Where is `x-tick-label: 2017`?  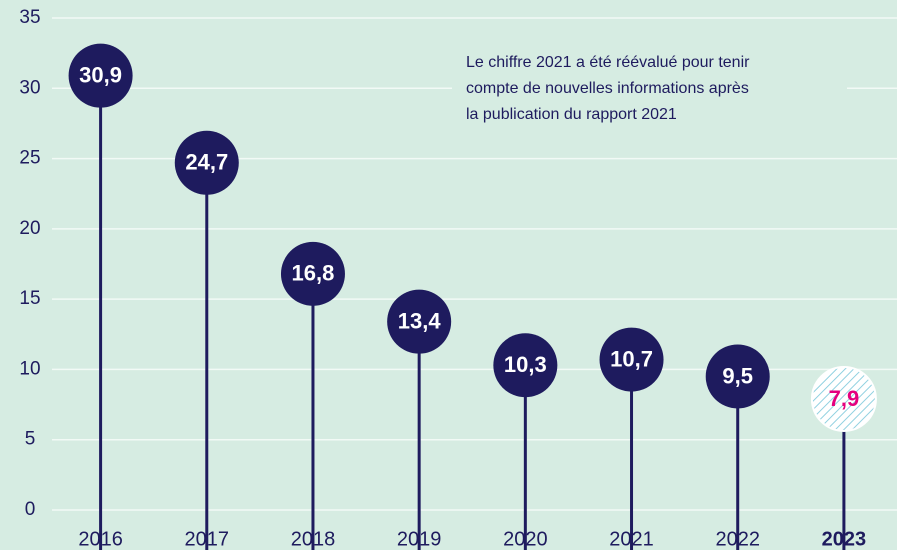 x-tick-label: 2017 is located at coordinates (207, 539).